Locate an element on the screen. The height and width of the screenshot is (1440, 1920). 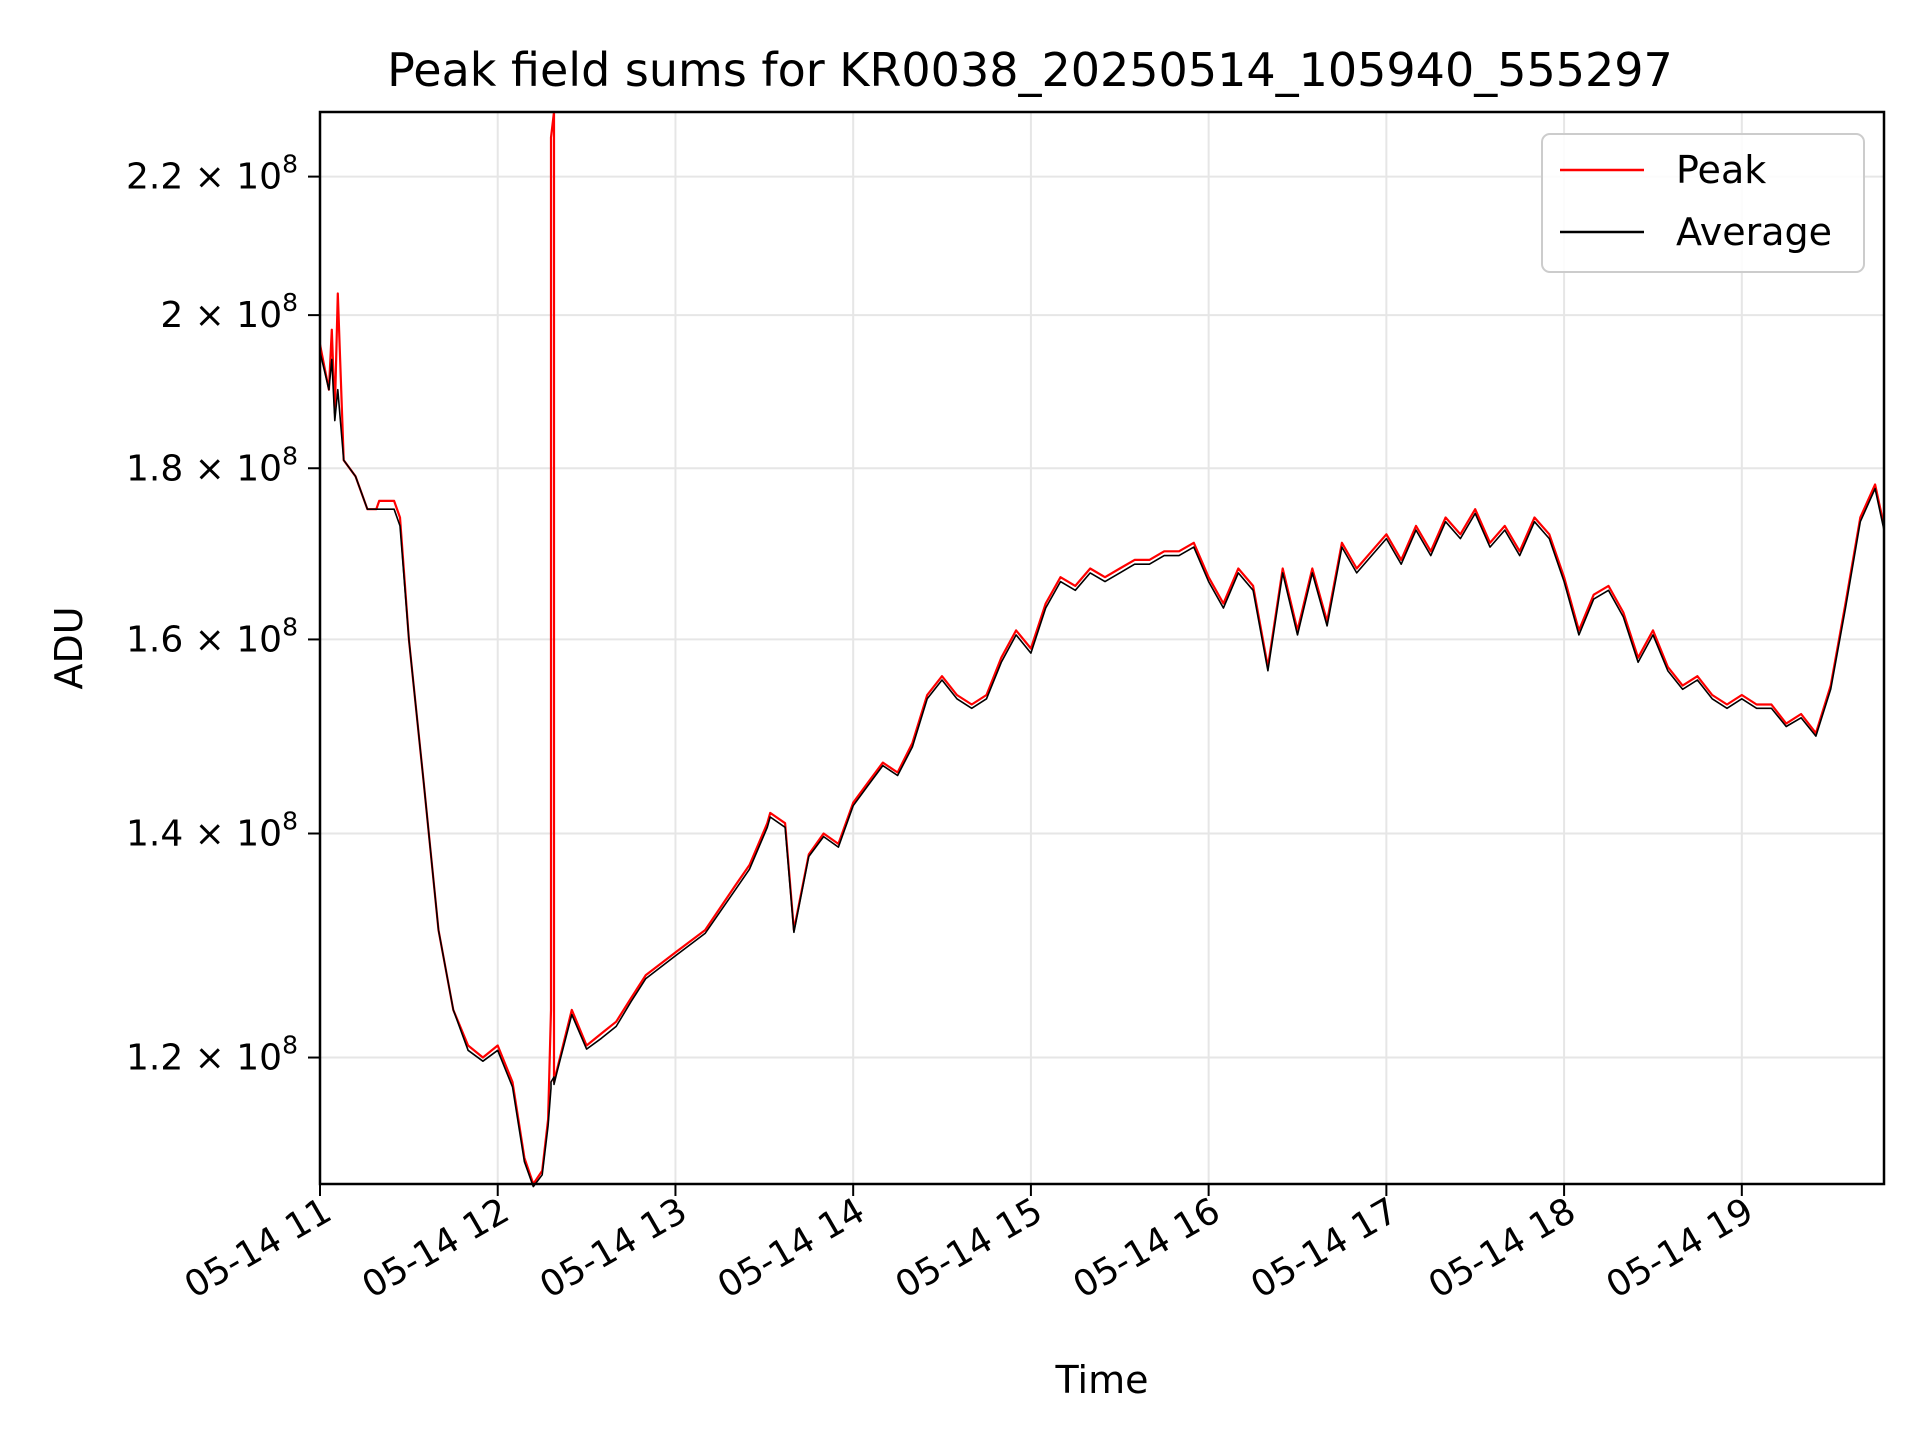
y-tick-label: 1.6 × 108 is located at coordinates (212, 636).